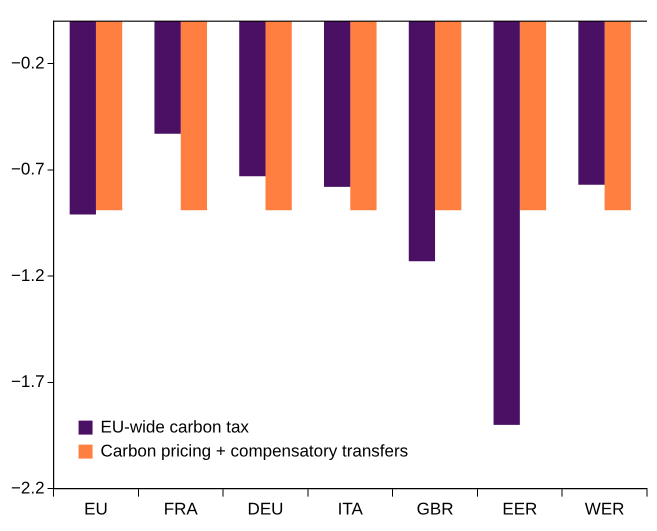 This screenshot has height=531, width=657. Describe the element at coordinates (604, 508) in the screenshot. I see `x-tick-label: WER` at that location.